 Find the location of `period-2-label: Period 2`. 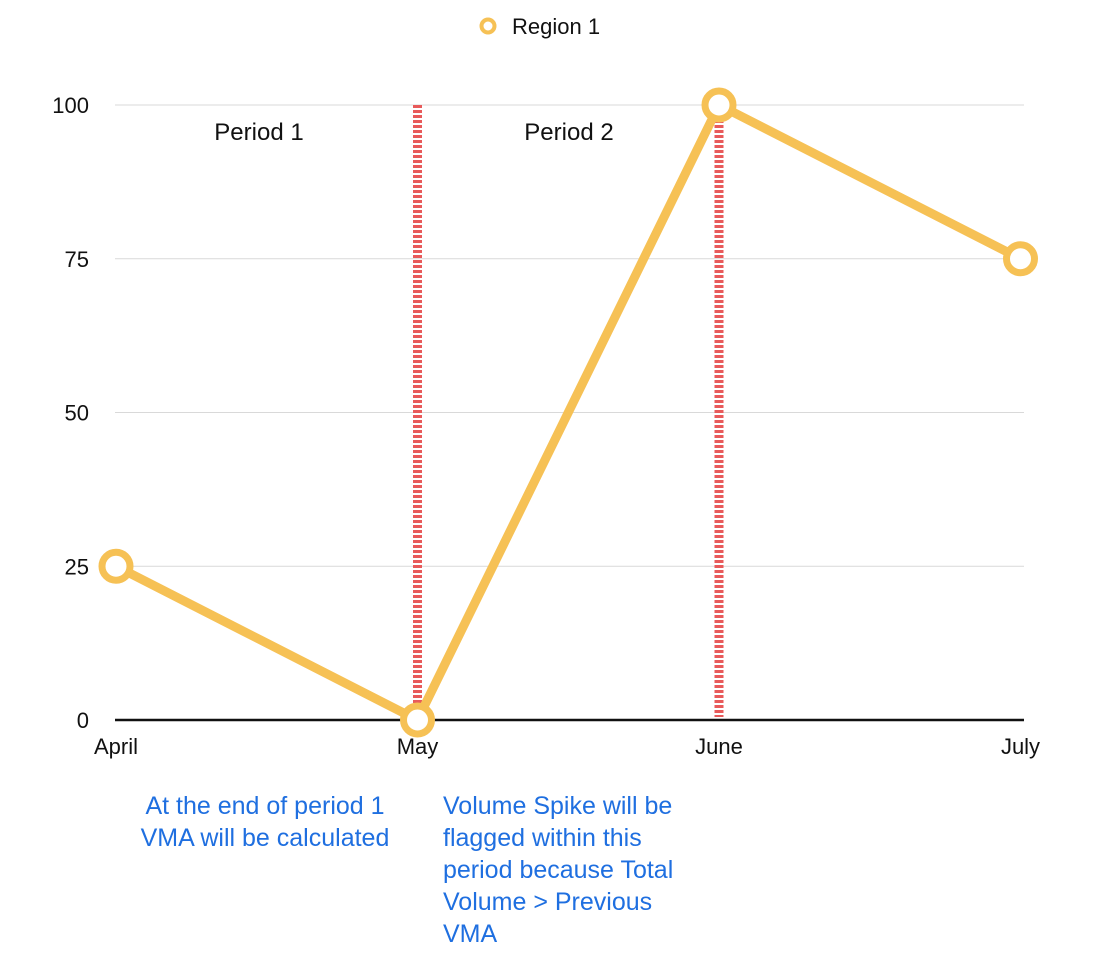

period-2-label: Period 2 is located at coordinates (568, 132).